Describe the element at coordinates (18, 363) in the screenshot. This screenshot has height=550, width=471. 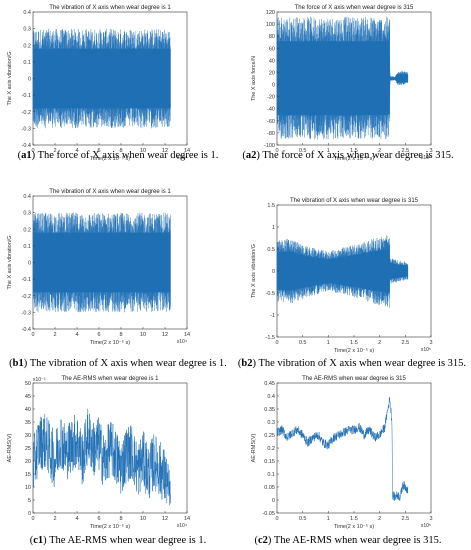
I see `caption-label: b1` at that location.